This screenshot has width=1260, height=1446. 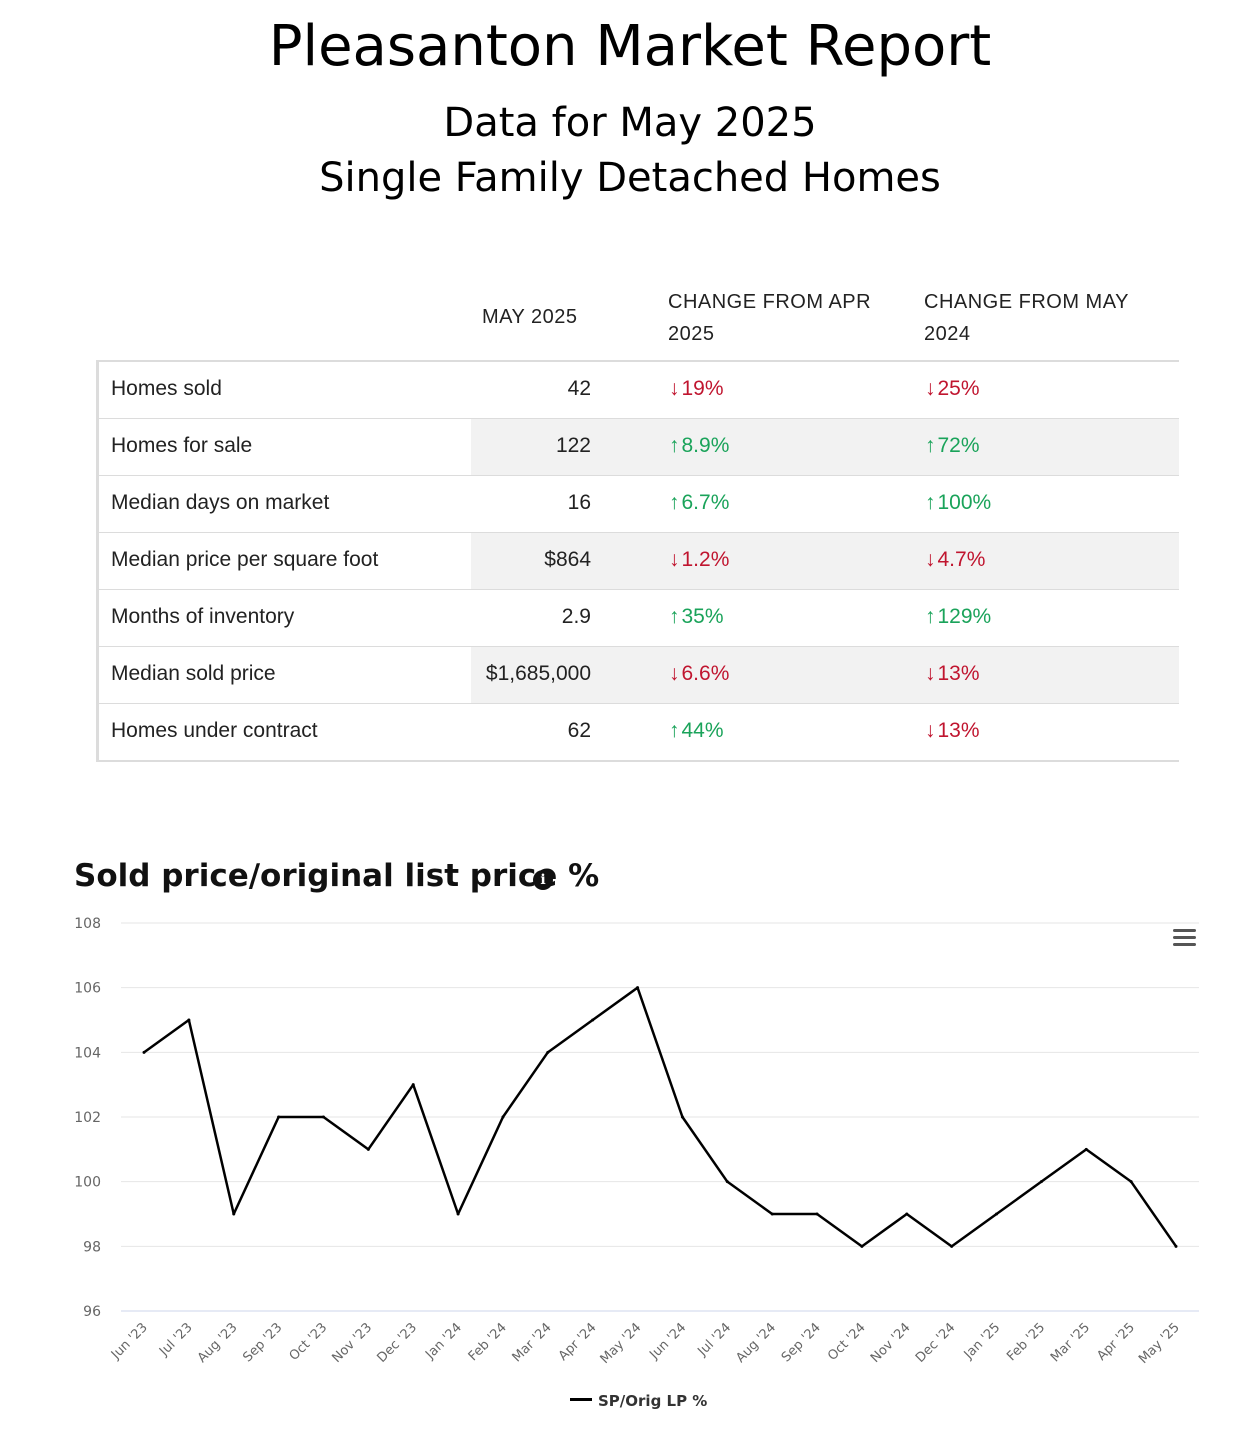 I want to click on y-tick-label: 98, so click(x=92, y=1247).